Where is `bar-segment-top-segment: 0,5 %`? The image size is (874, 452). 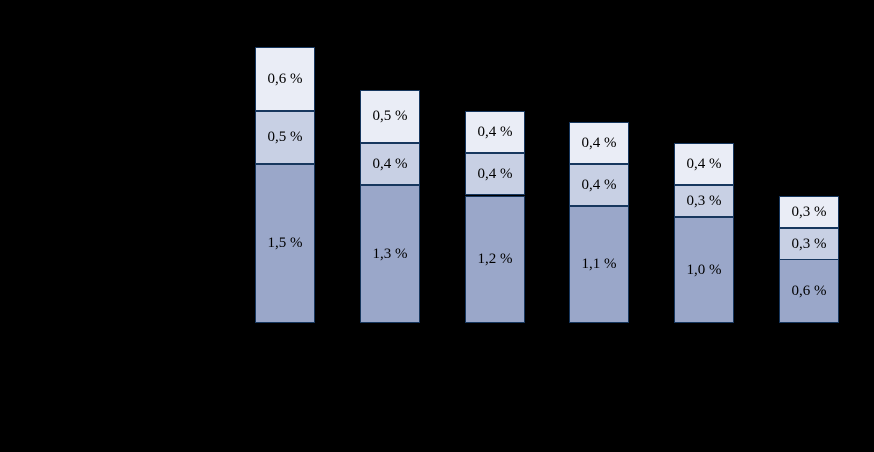
bar-segment-top-segment: 0,5 % is located at coordinates (390, 116).